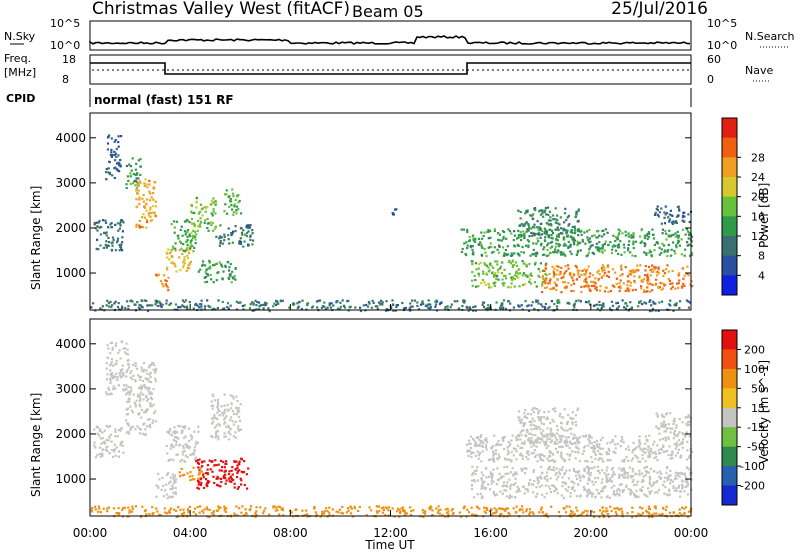 This screenshot has width=800, height=554. I want to click on colorbar-tick-label: -200, so click(752, 486).